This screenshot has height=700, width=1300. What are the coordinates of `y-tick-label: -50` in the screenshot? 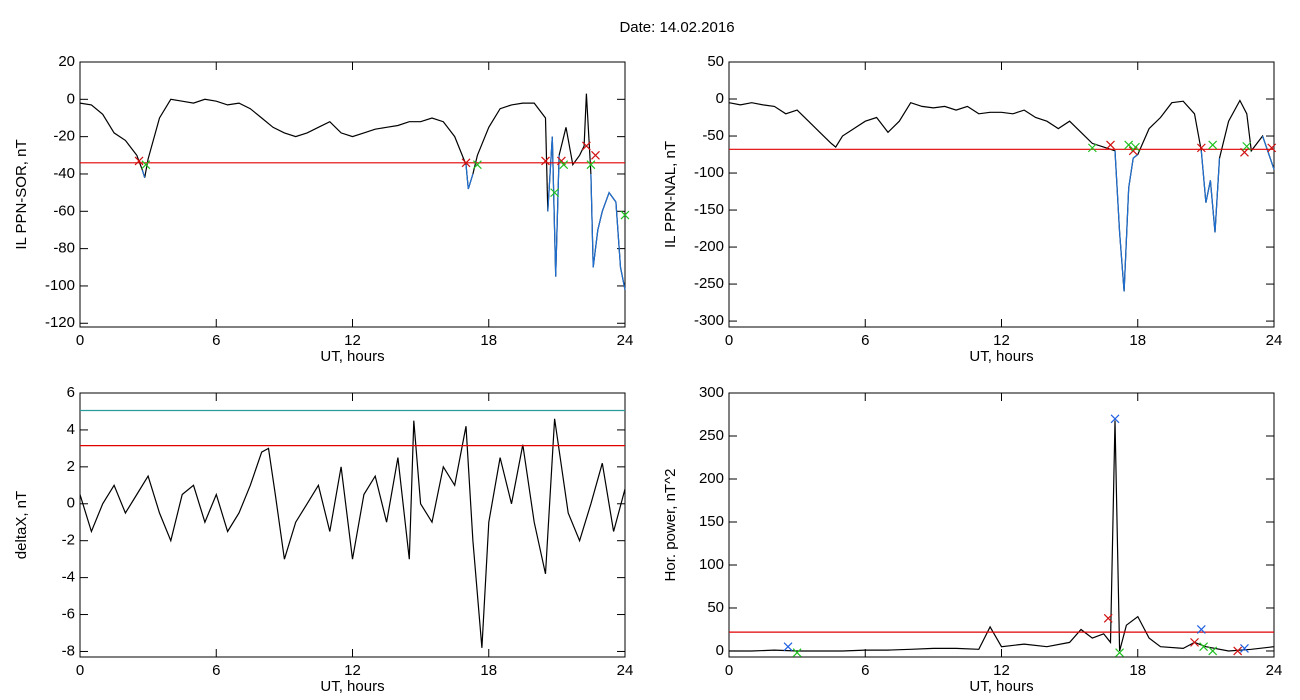 It's located at (713, 135).